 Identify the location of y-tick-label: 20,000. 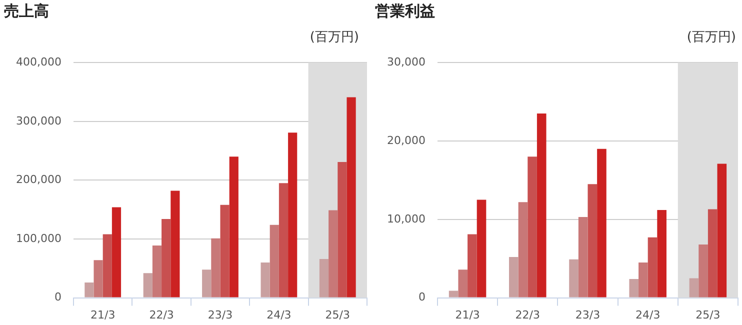
(406, 140).